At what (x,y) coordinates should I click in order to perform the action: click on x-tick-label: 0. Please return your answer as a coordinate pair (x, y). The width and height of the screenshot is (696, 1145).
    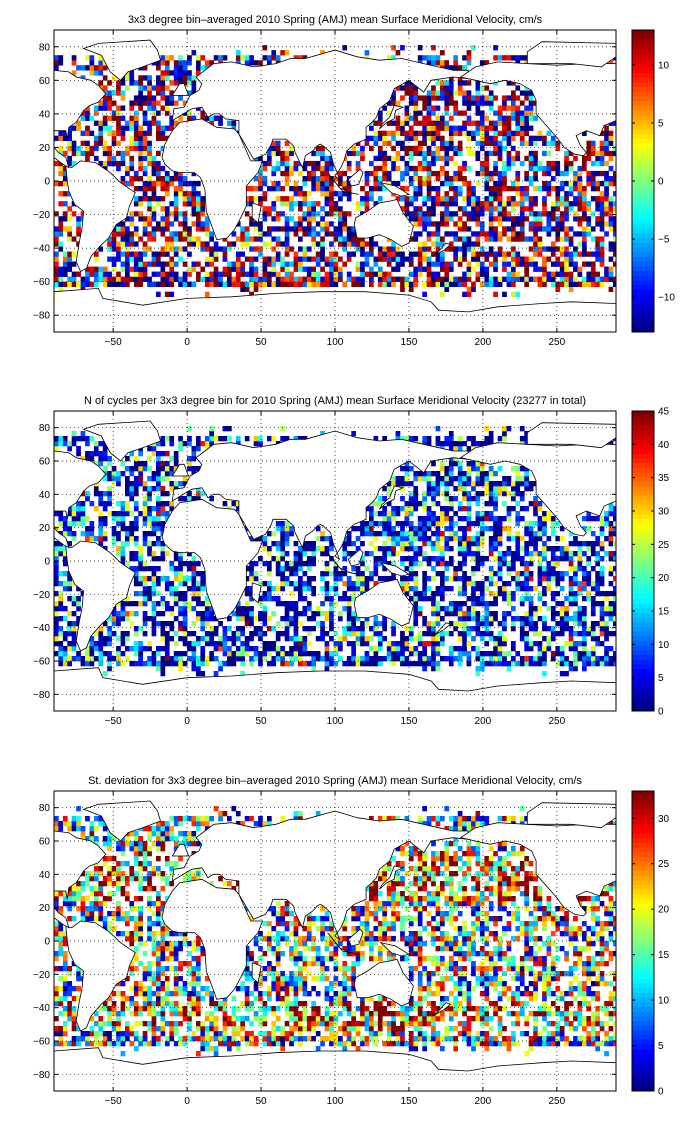
    Looking at the image, I should click on (187, 342).